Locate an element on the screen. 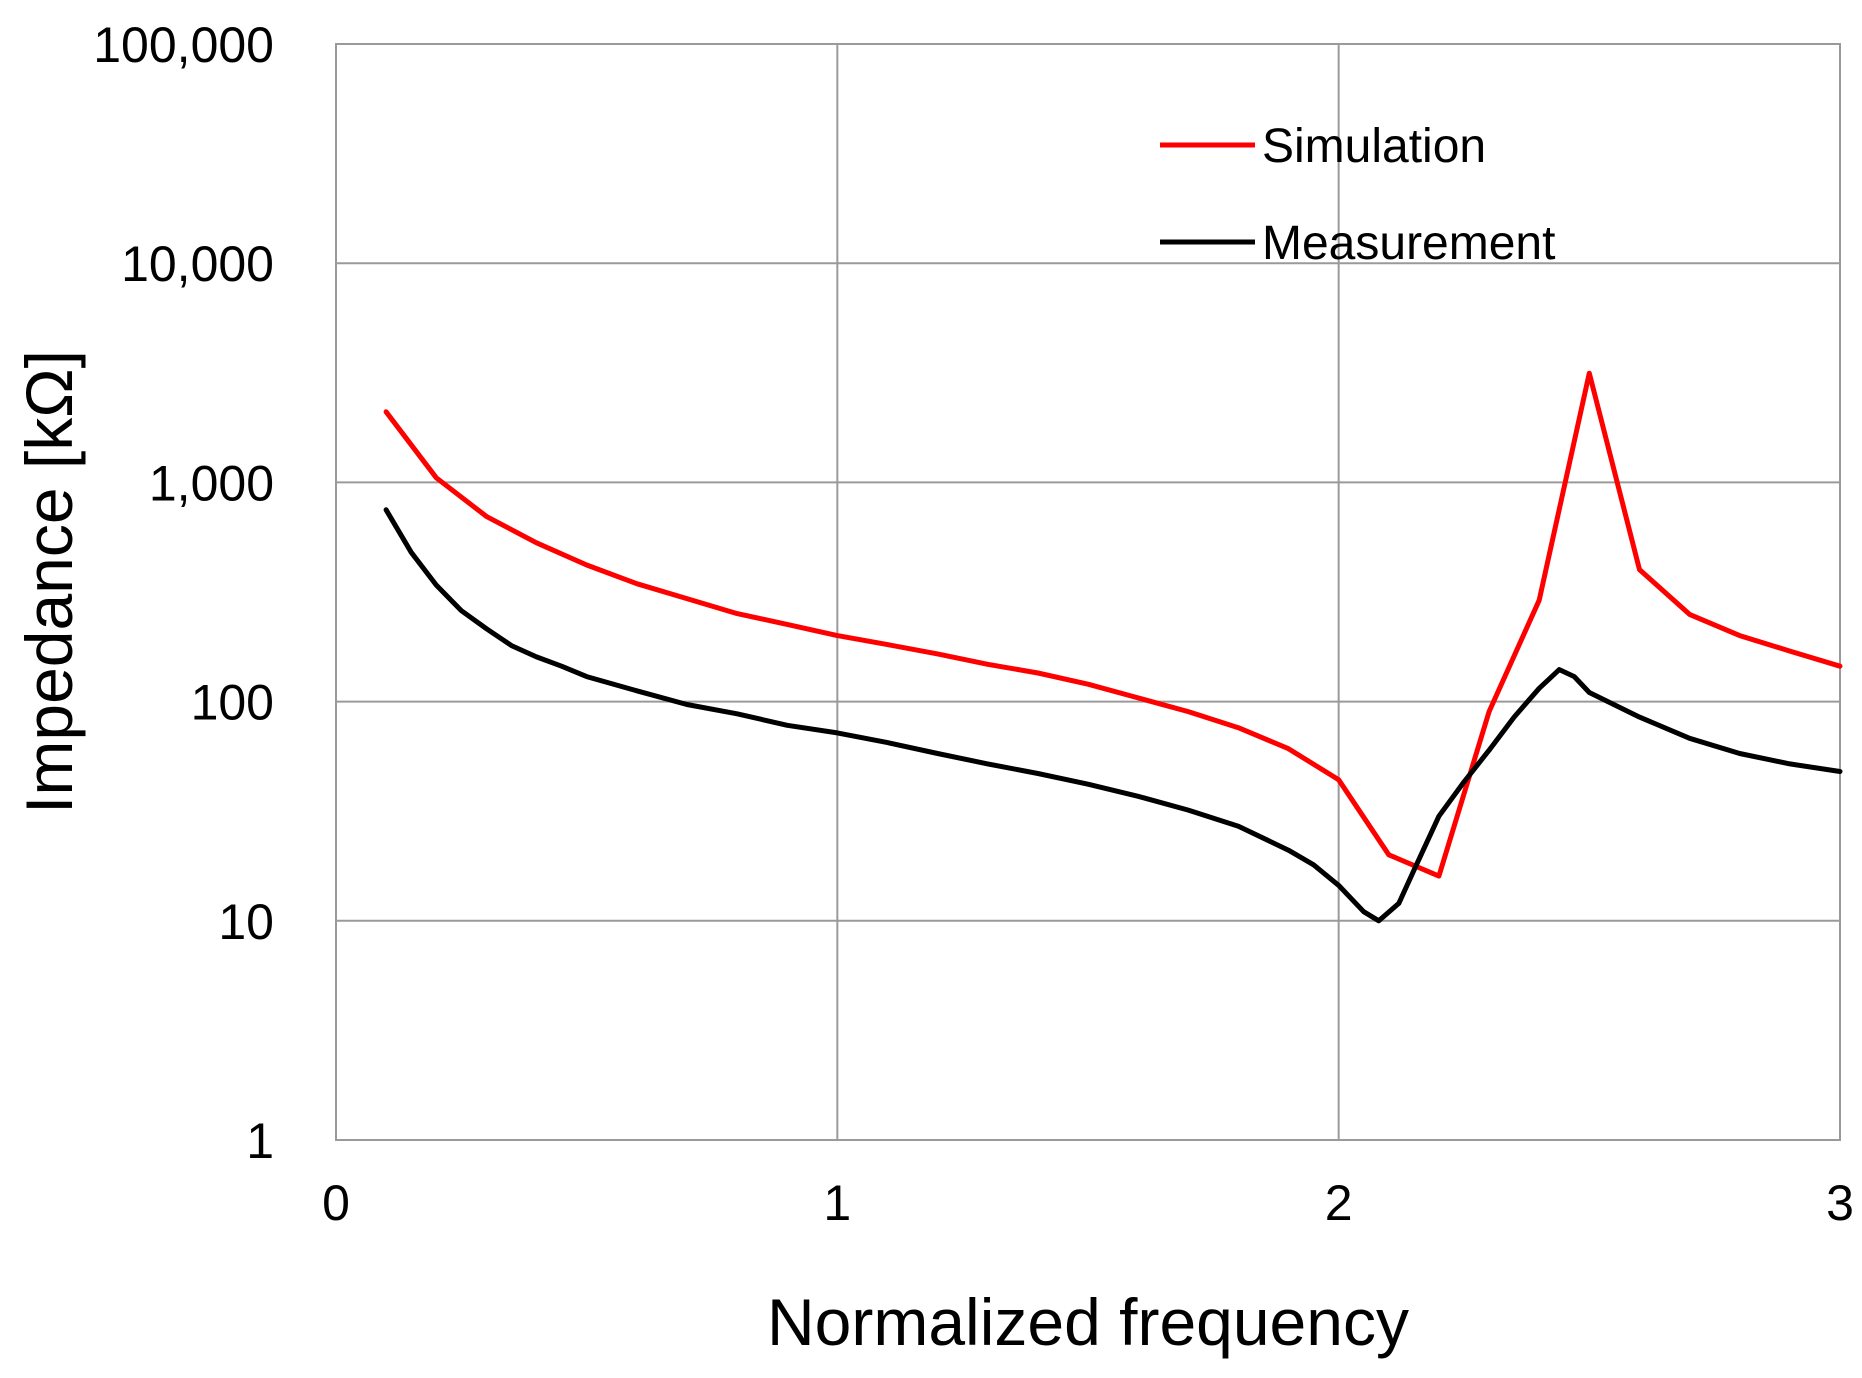  x-tick-label: 2 is located at coordinates (1339, 1203).